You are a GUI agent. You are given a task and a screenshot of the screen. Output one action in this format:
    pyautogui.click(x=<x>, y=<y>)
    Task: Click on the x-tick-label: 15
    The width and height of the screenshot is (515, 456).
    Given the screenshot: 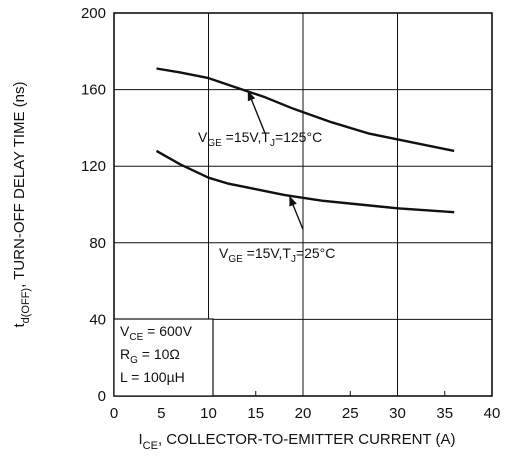 What is the action you would take?
    pyautogui.click(x=255, y=413)
    